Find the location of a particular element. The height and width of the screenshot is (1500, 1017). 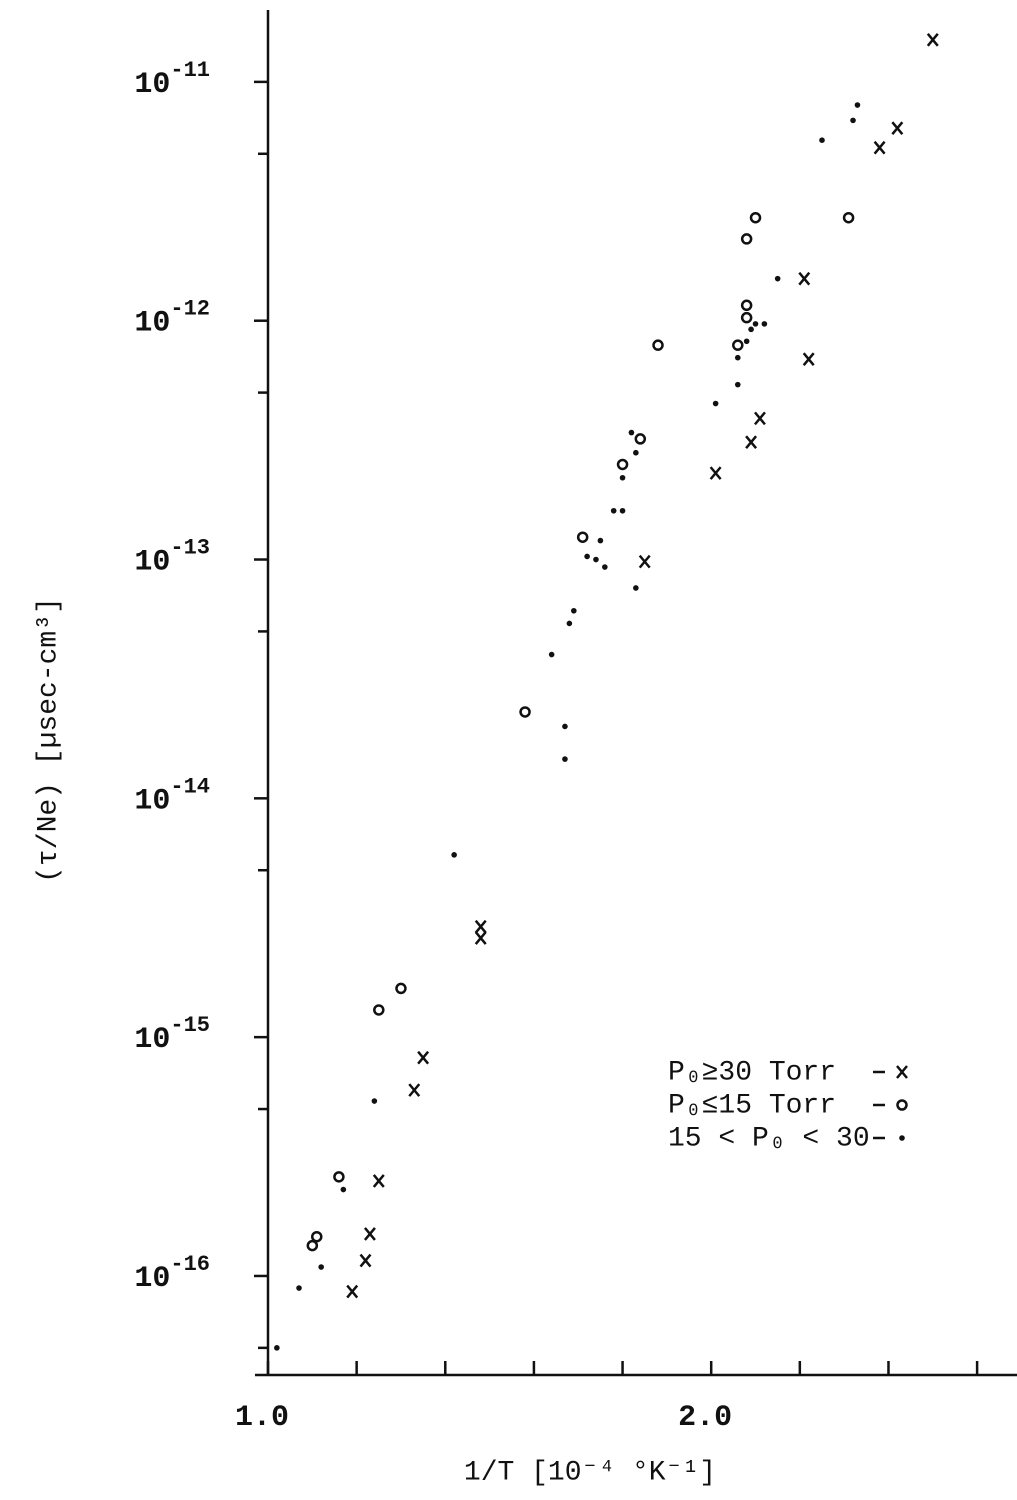

x-tick-label: 1.0 is located at coordinates (262, 1418).